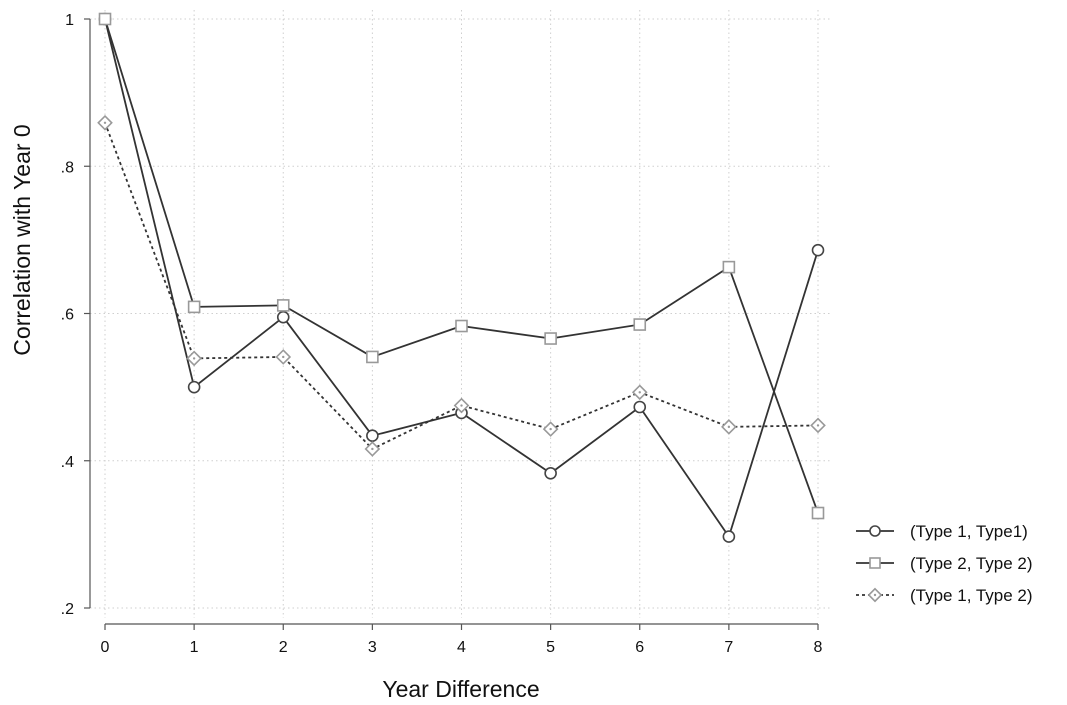 The height and width of the screenshot is (705, 1067). Describe the element at coordinates (75, 315) in the screenshot. I see `y-ticks: 1 .8 .6 .4 .2` at that location.